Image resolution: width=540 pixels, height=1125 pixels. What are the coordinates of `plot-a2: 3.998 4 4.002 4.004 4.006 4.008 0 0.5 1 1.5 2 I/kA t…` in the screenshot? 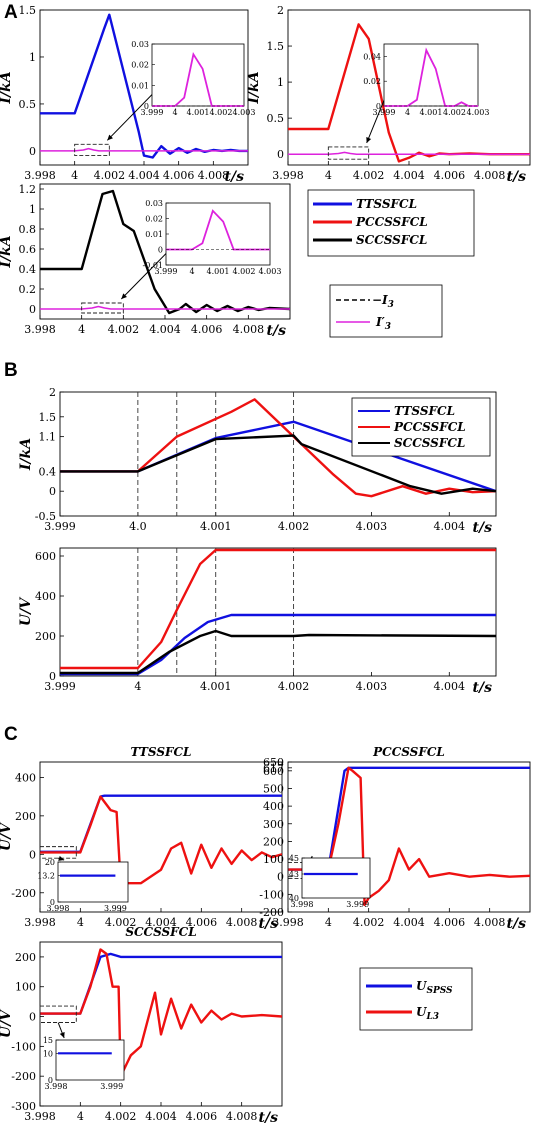 It's located at (388, 94).